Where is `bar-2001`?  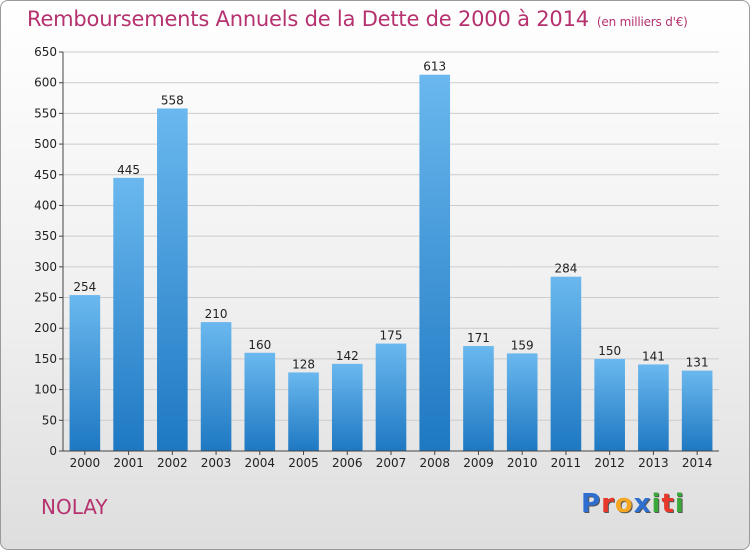 bar-2001 is located at coordinates (128, 314).